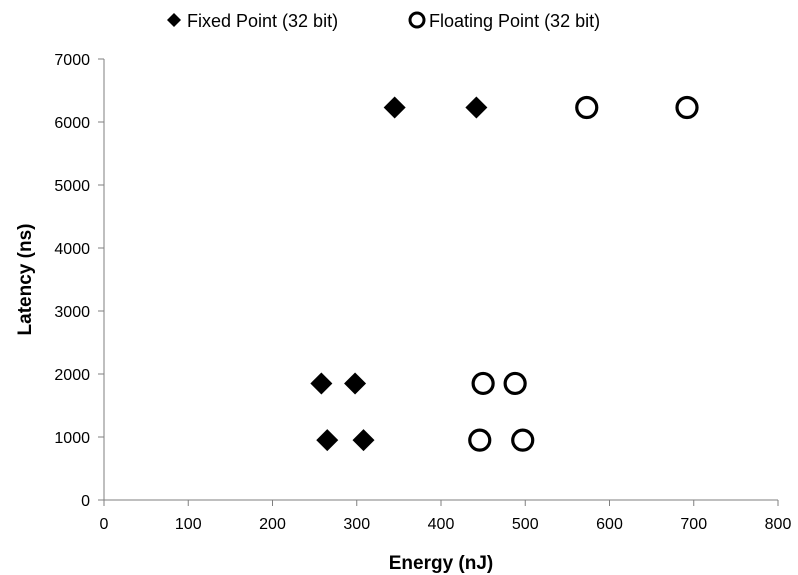  What do you see at coordinates (441, 563) in the screenshot?
I see `x-axis-title: Energy (nJ)` at bounding box center [441, 563].